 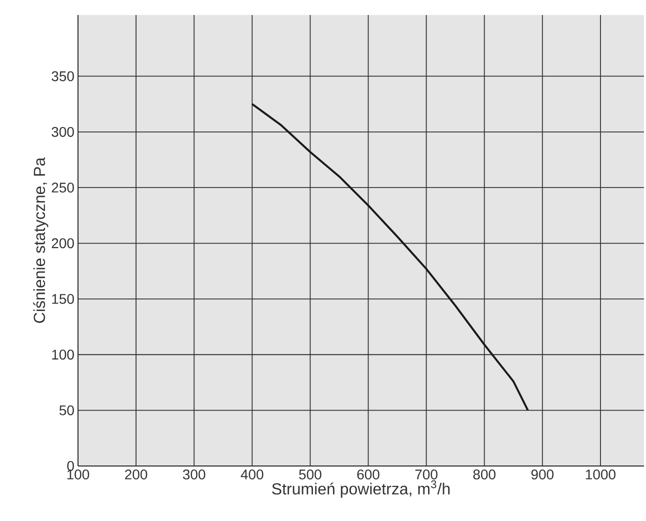 What do you see at coordinates (194, 475) in the screenshot?
I see `x-tick-label: 300` at bounding box center [194, 475].